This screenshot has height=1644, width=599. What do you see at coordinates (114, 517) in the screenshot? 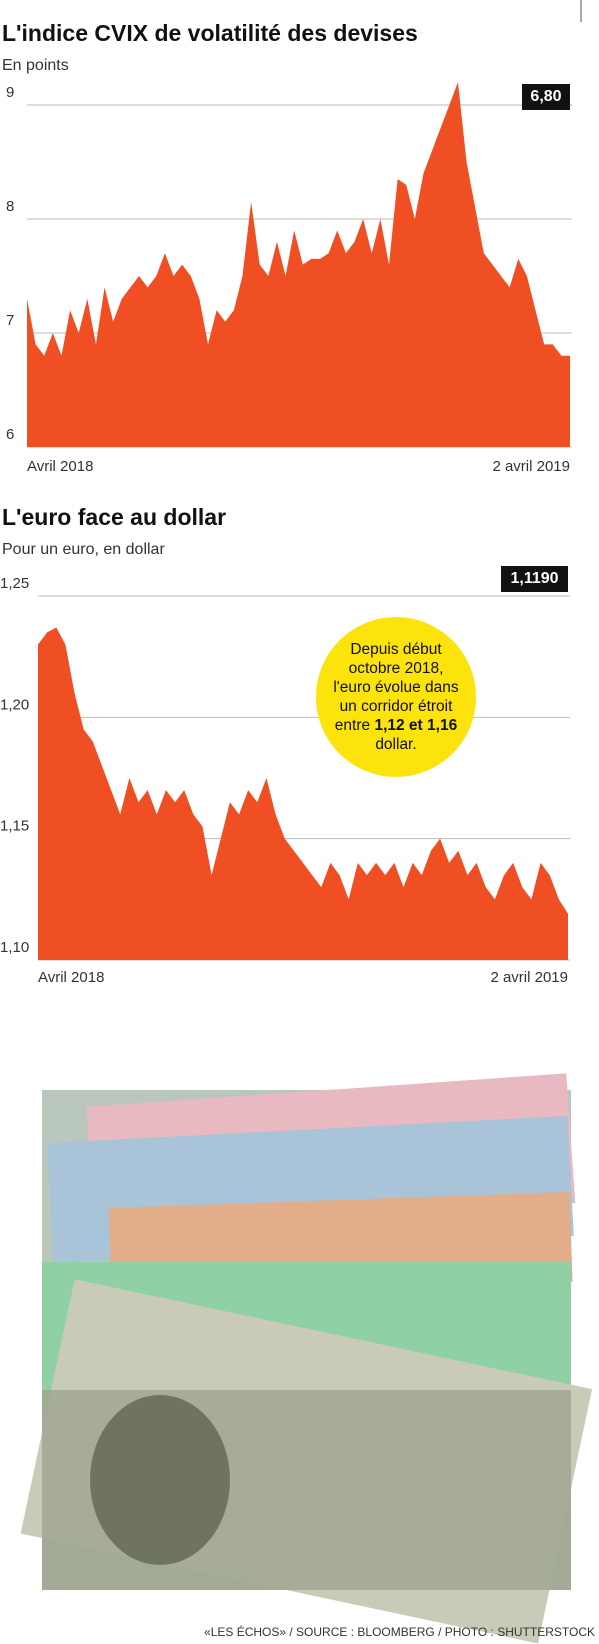
I see `chart-title: L'euro face au dollar` at bounding box center [114, 517].